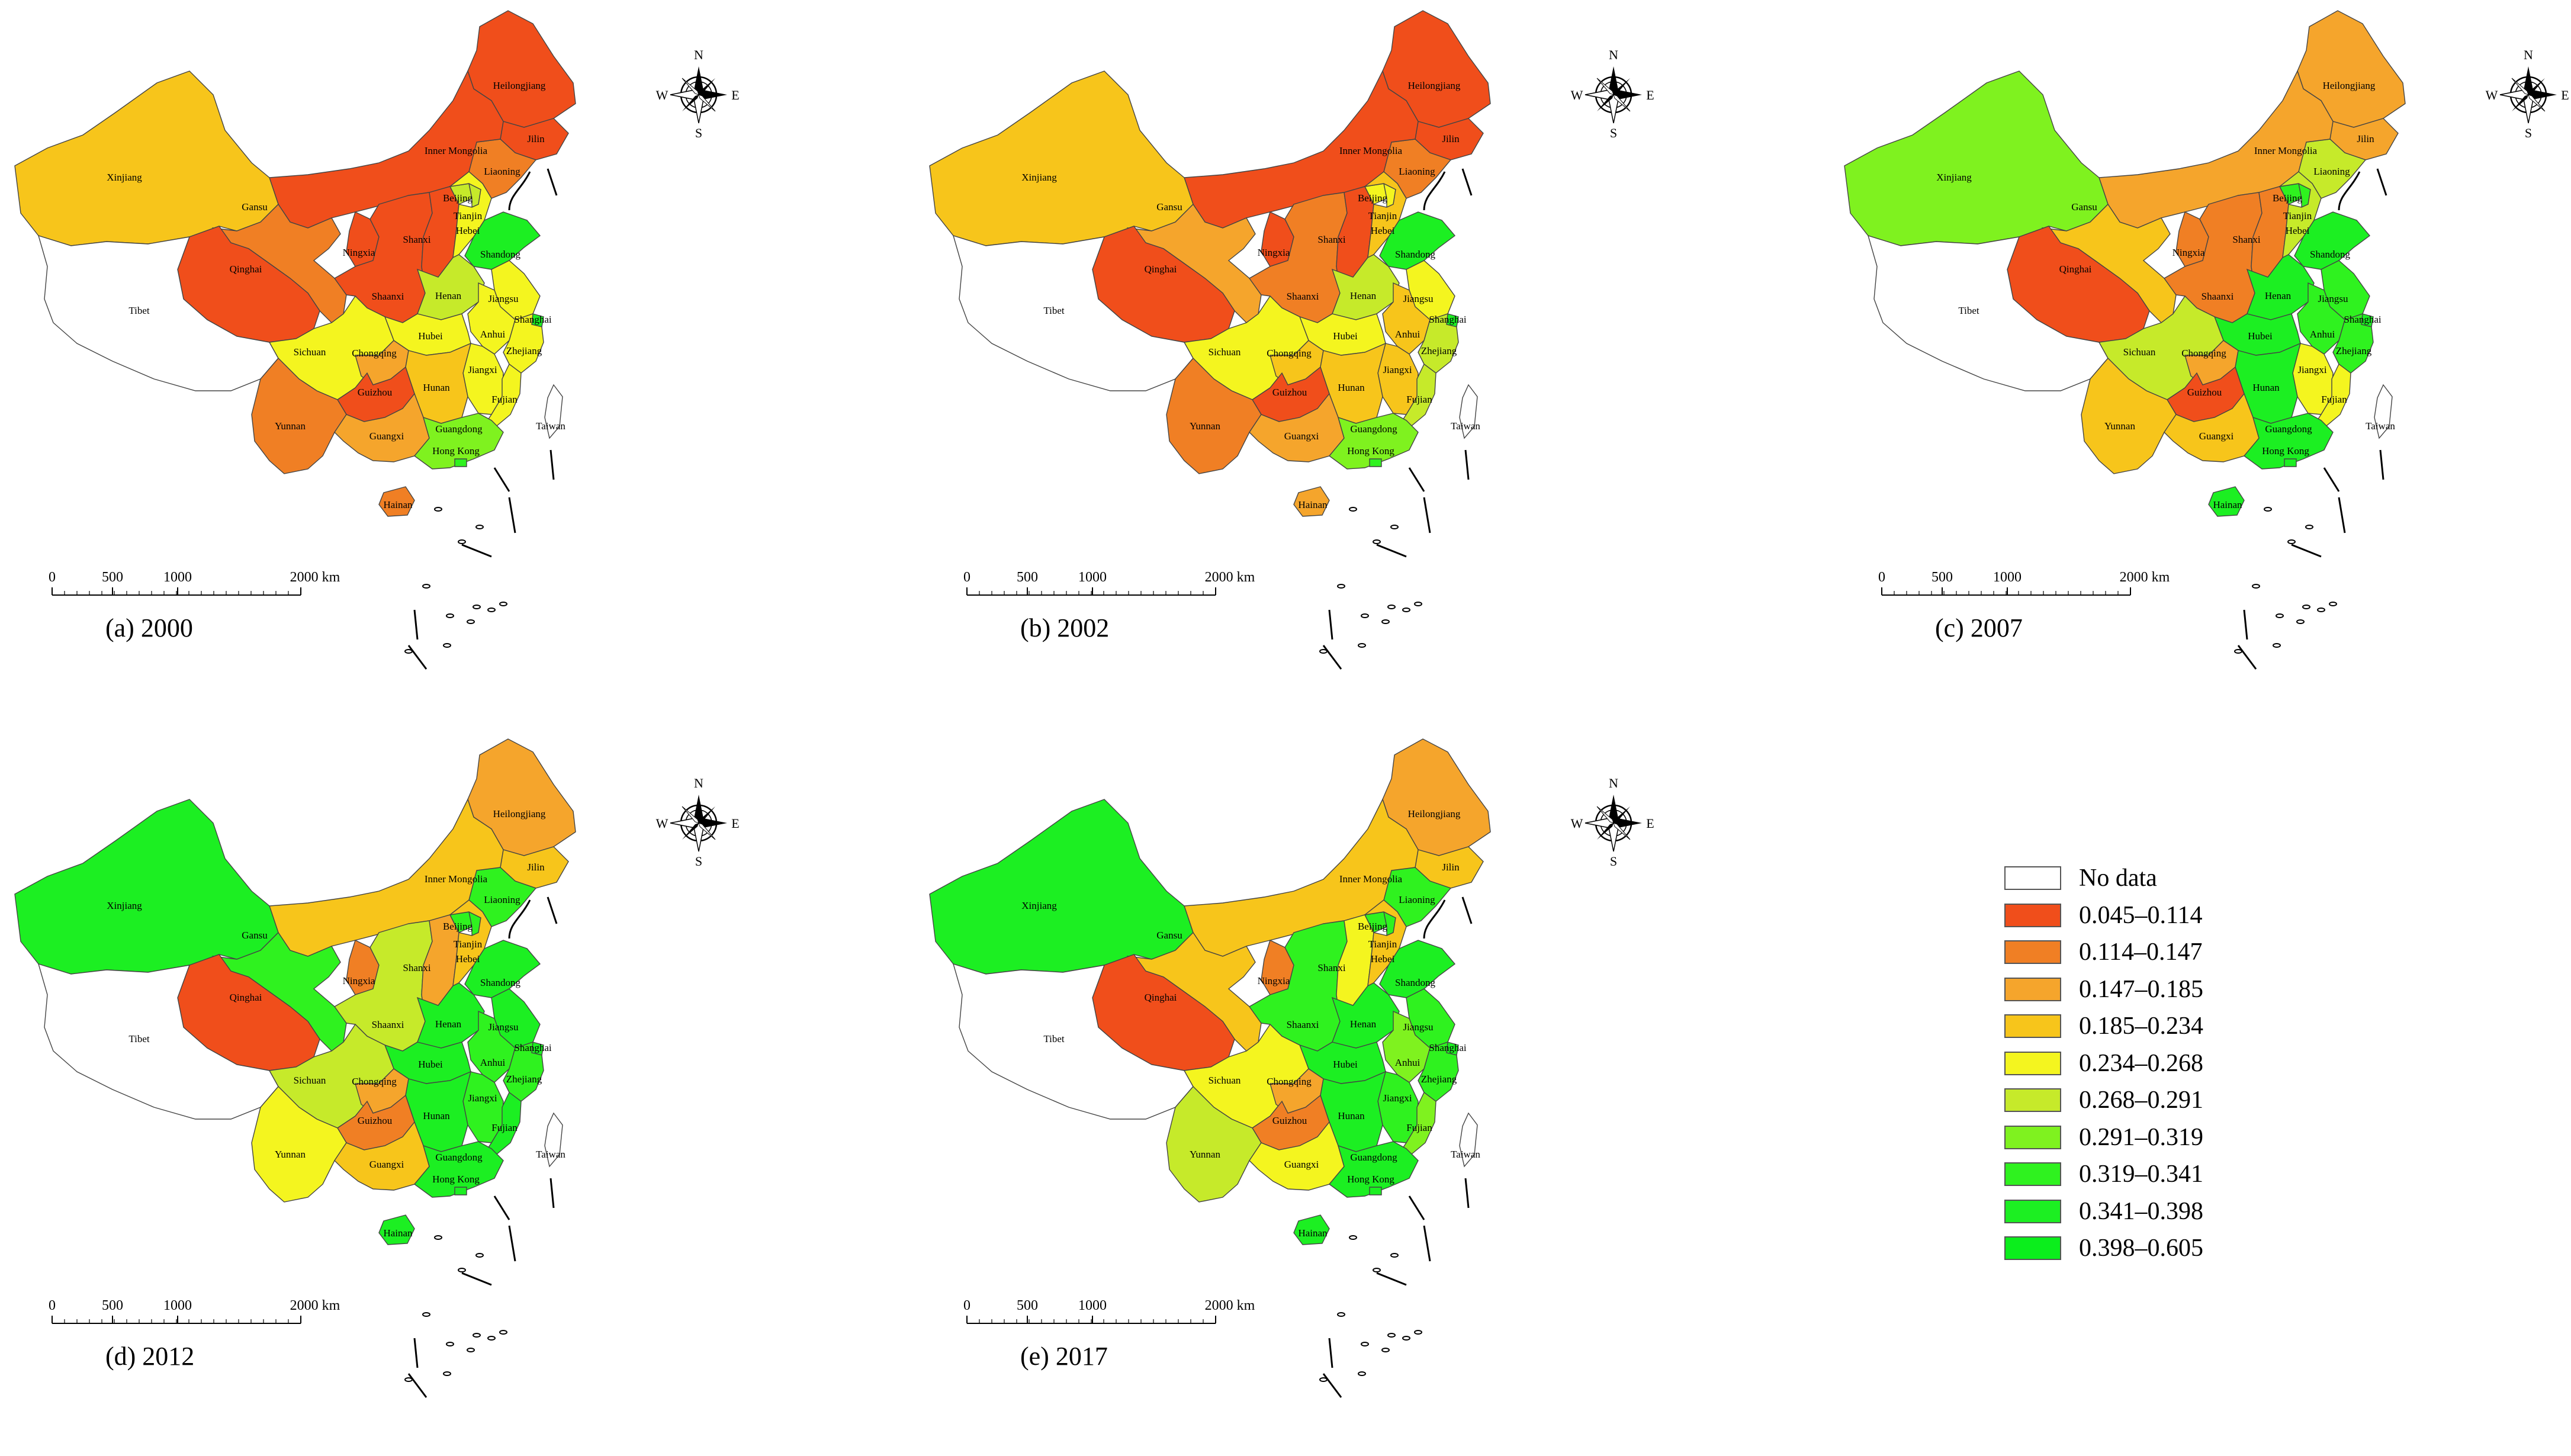 This screenshot has height=1456, width=2571. What do you see at coordinates (2141, 1063) in the screenshot?
I see `legend-label: 0.234–0.268` at bounding box center [2141, 1063].